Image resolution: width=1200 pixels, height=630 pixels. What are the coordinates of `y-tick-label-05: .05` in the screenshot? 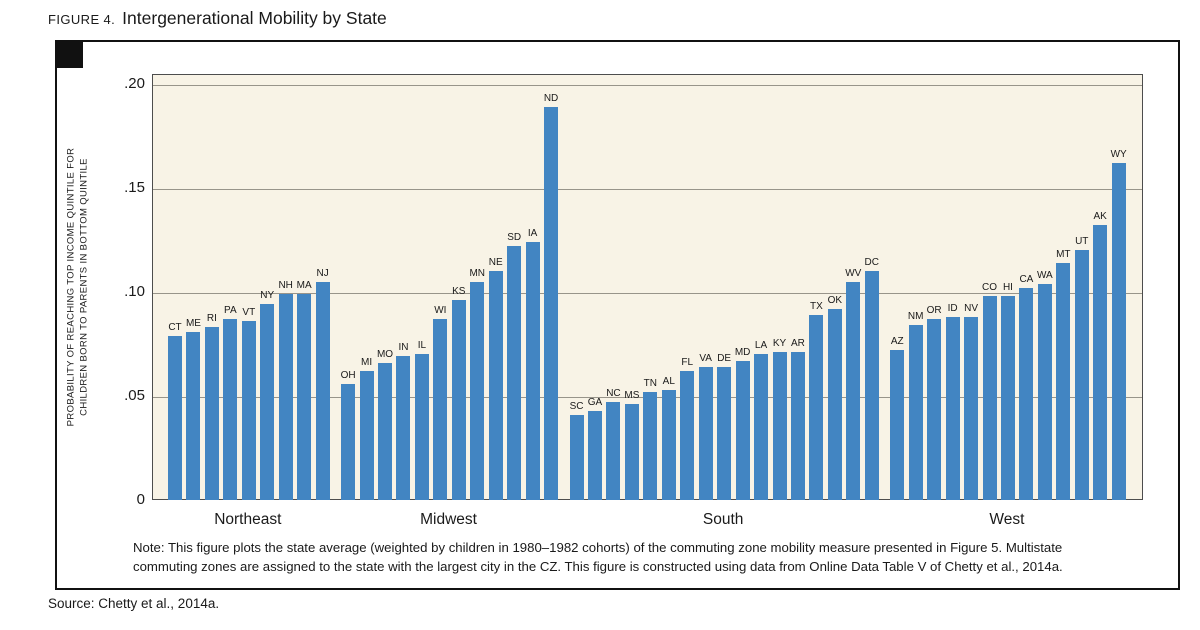 It's located at (134, 395).